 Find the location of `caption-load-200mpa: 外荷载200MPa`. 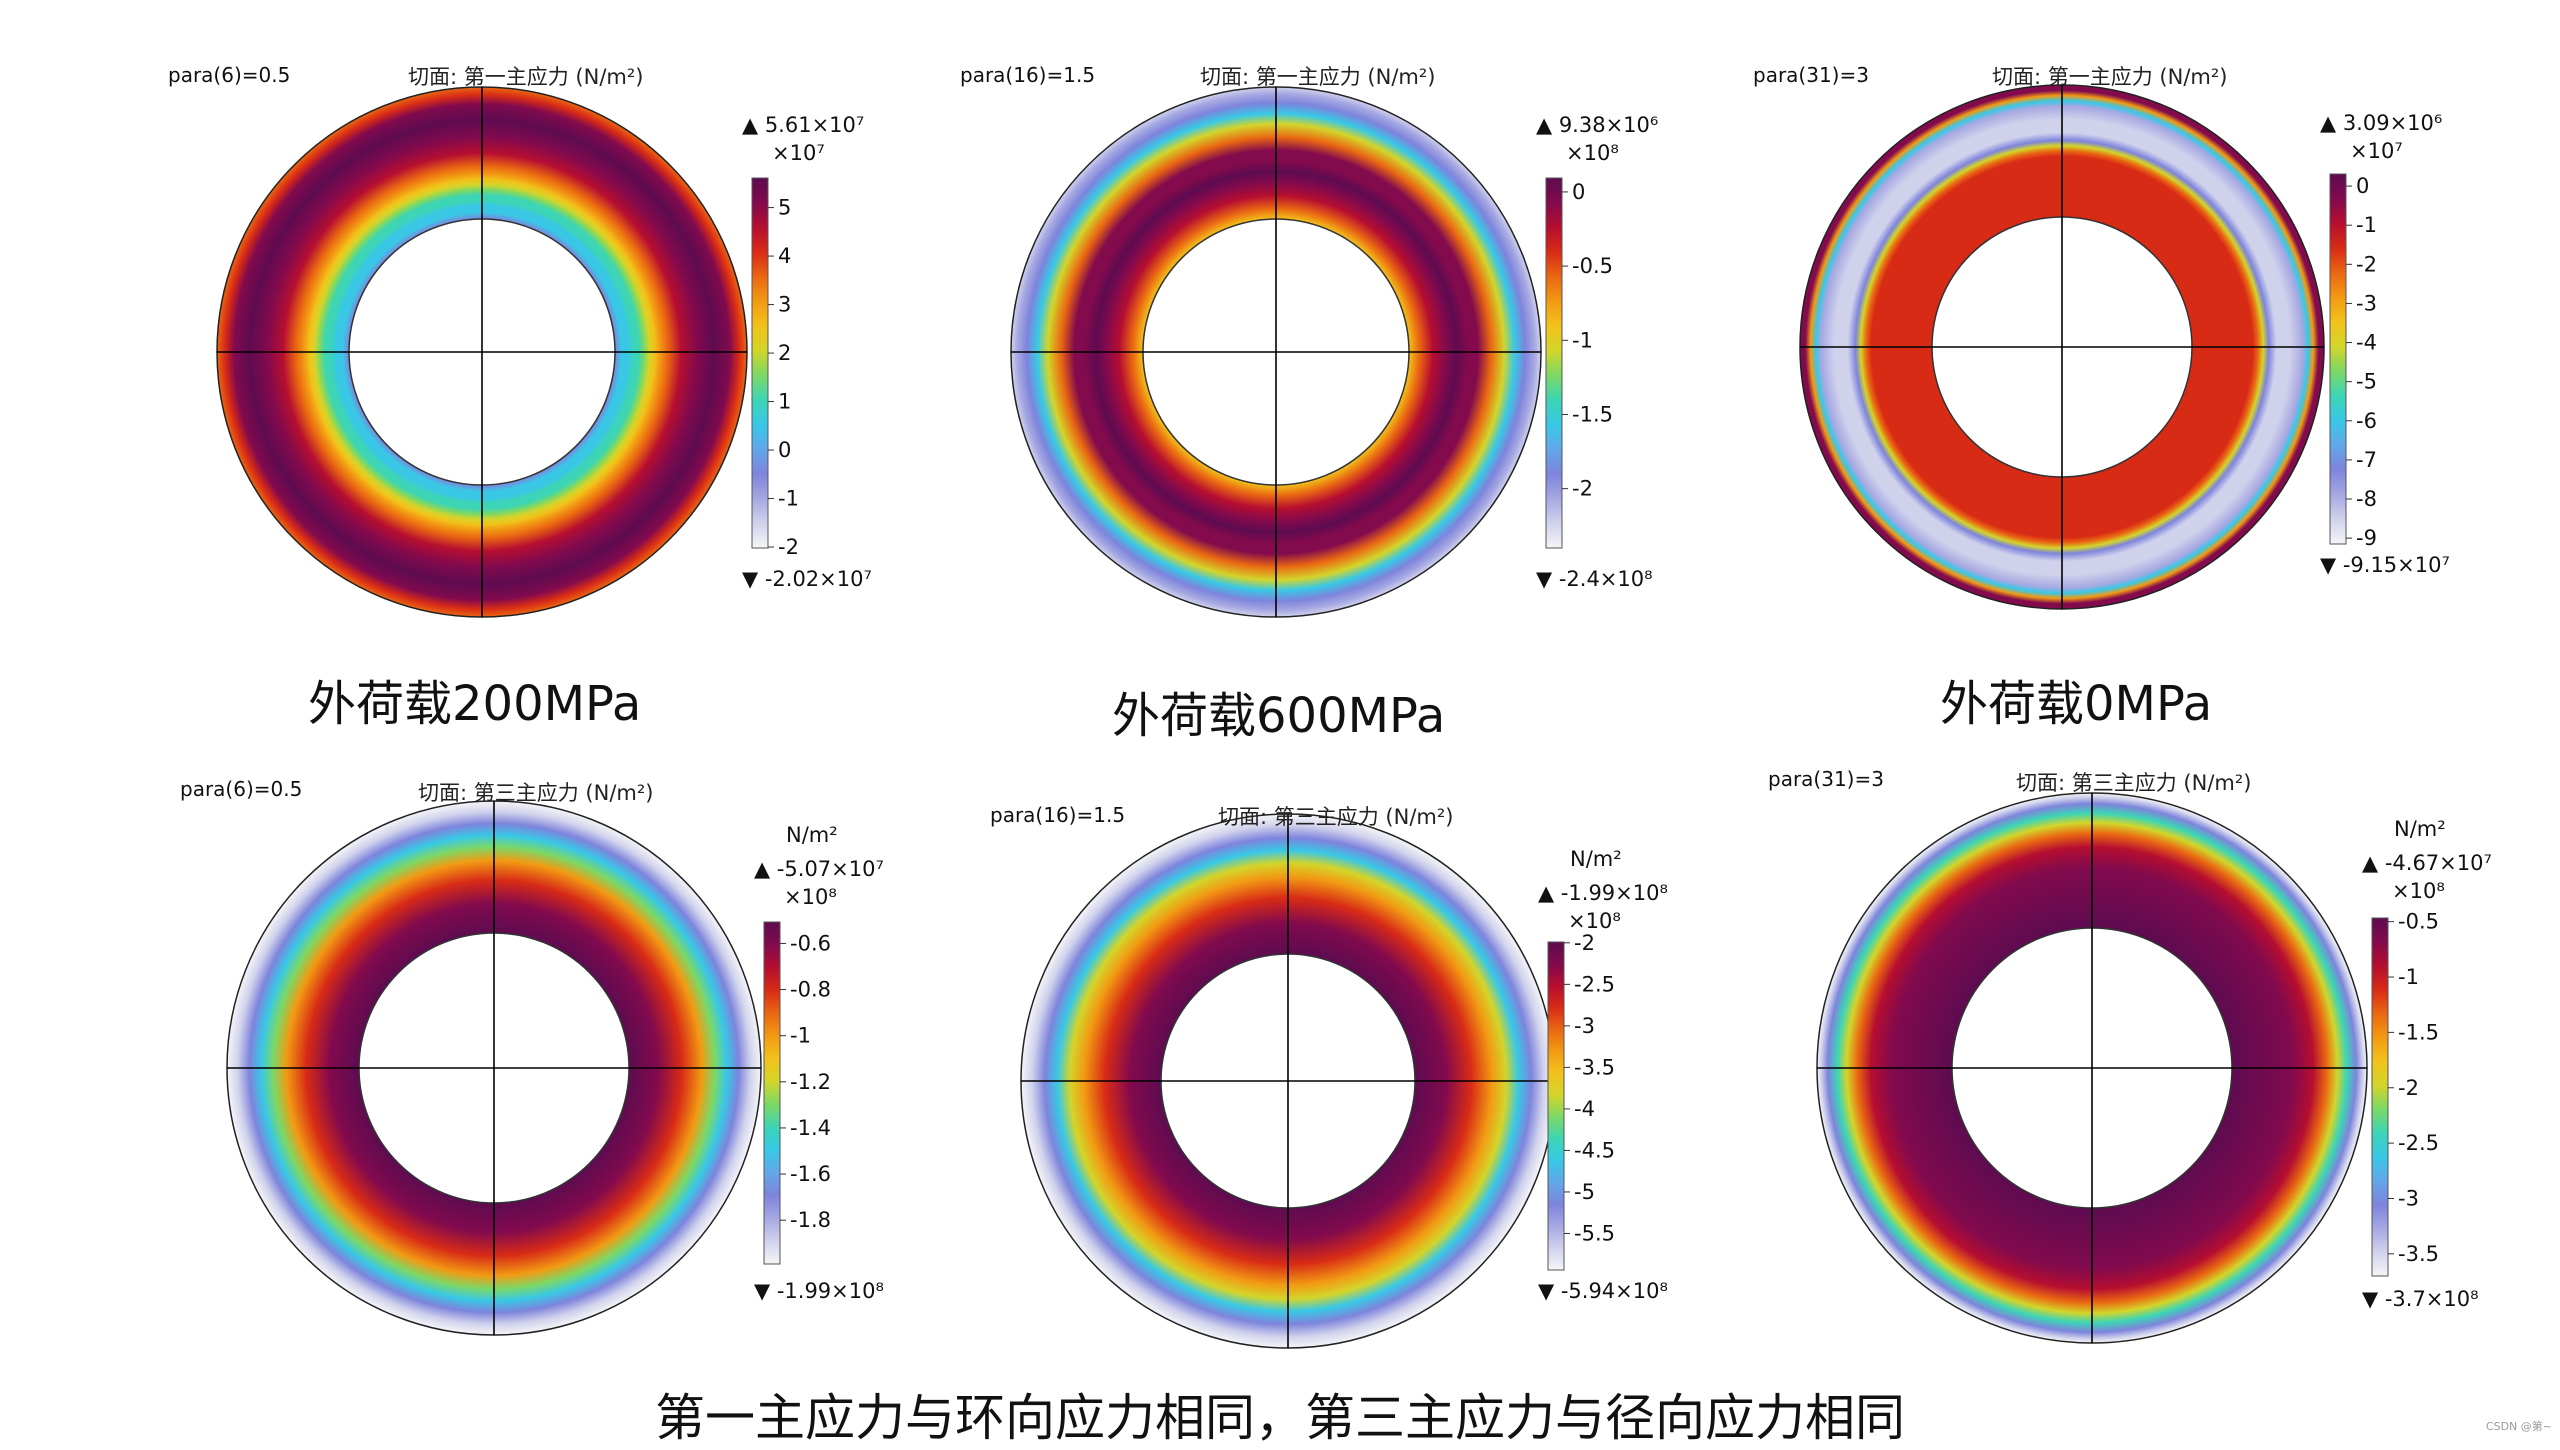

caption-load-200mpa: 外荷载200MPa is located at coordinates (475, 704).